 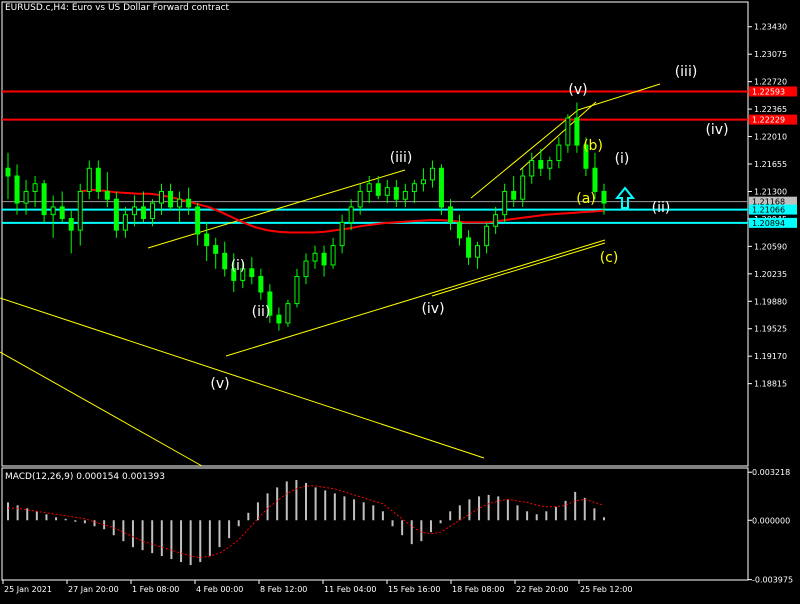 What do you see at coordinates (770, 274) in the screenshot?
I see `price-axis-label: 1.20235` at bounding box center [770, 274].